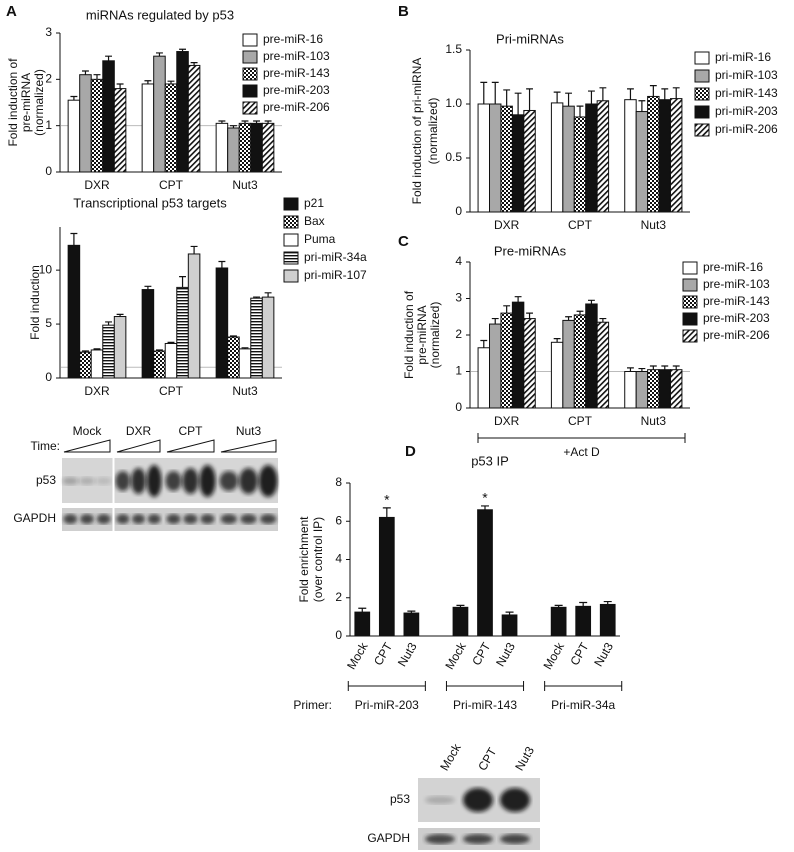 The image size is (794, 852). I want to click on legend-label: pri-miR-16, so click(743, 57).